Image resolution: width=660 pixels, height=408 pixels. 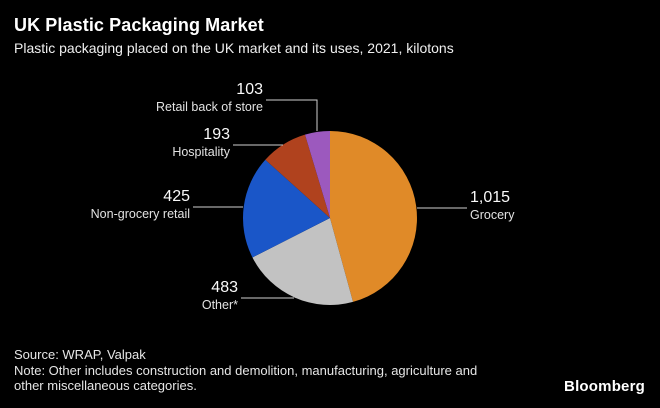 What do you see at coordinates (209, 107) in the screenshot?
I see `label-retail-back-of-store-name: Retail back of store` at bounding box center [209, 107].